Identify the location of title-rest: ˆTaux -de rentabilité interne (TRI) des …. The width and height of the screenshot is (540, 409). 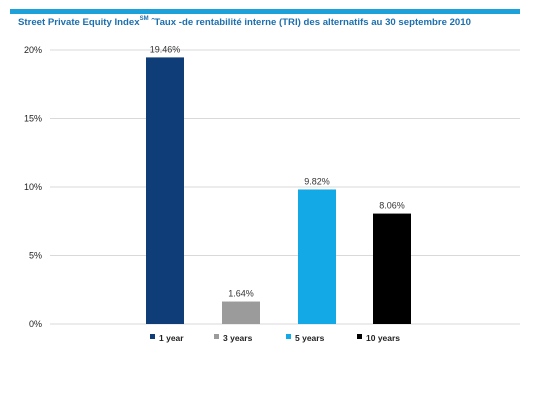
(309, 22).